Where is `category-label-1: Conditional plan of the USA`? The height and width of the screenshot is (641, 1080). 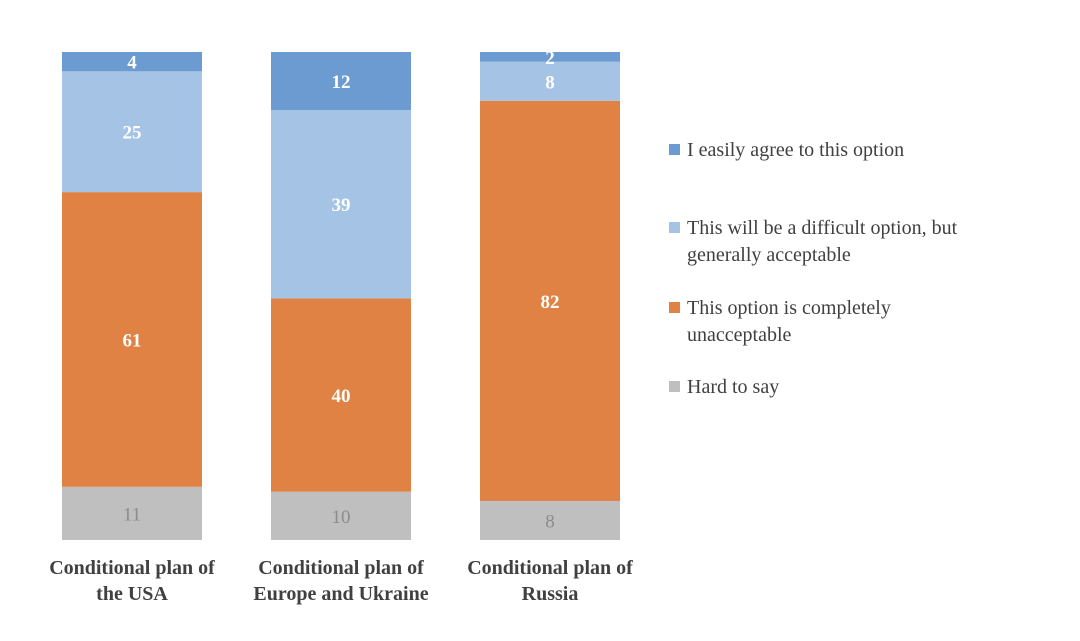 category-label-1: Conditional plan of the USA is located at coordinates (132, 581).